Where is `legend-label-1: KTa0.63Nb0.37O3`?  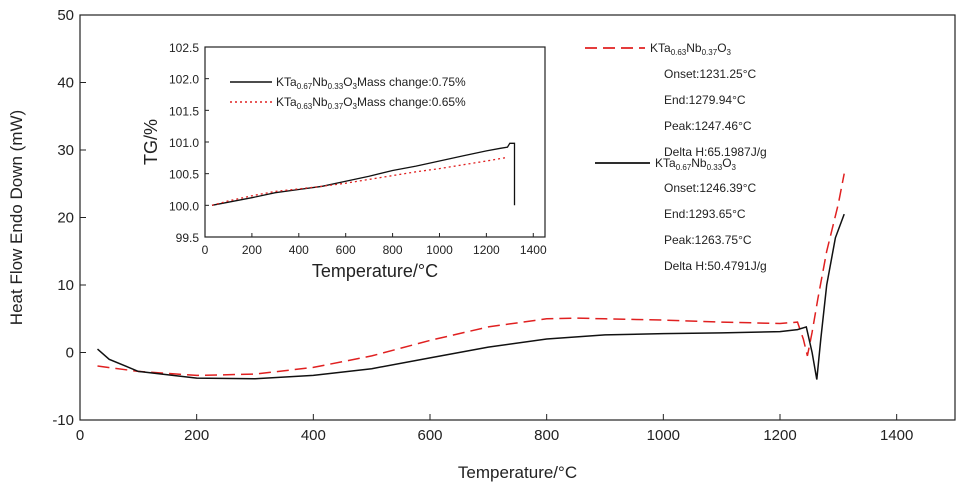
legend-label-1: KTa0.63Nb0.37O3 is located at coordinates (691, 49).